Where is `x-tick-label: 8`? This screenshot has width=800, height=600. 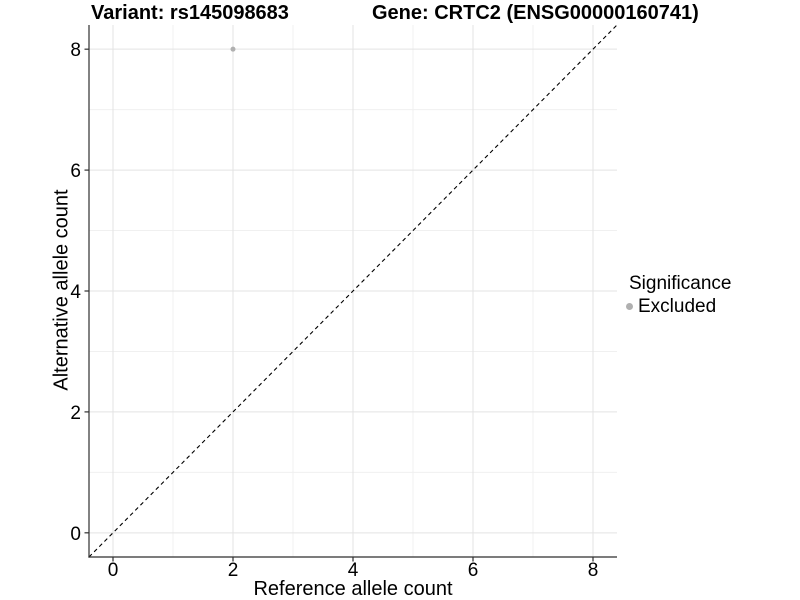 x-tick-label: 8 is located at coordinates (593, 570).